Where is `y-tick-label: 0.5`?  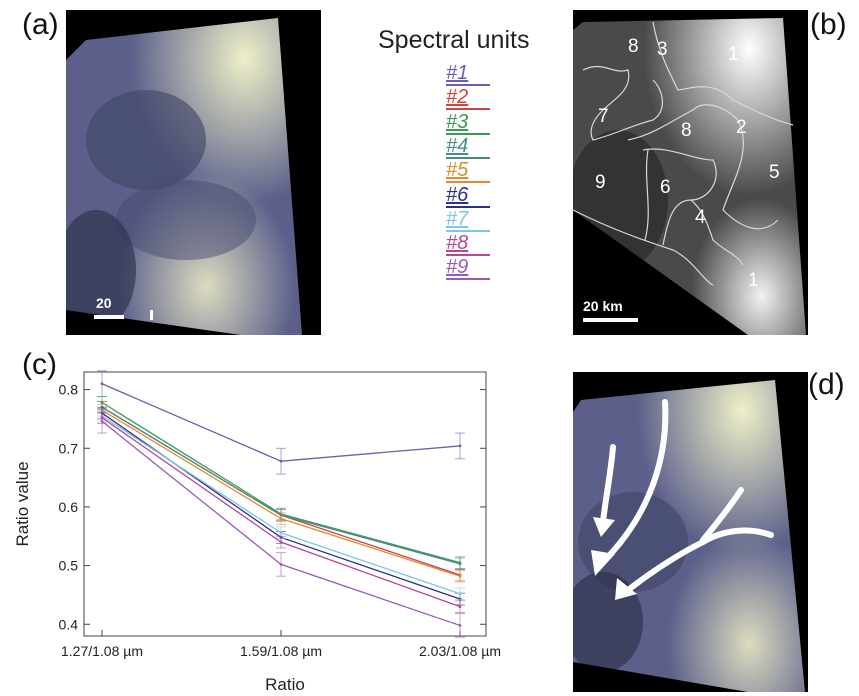
y-tick-label: 0.5 is located at coordinates (69, 566).